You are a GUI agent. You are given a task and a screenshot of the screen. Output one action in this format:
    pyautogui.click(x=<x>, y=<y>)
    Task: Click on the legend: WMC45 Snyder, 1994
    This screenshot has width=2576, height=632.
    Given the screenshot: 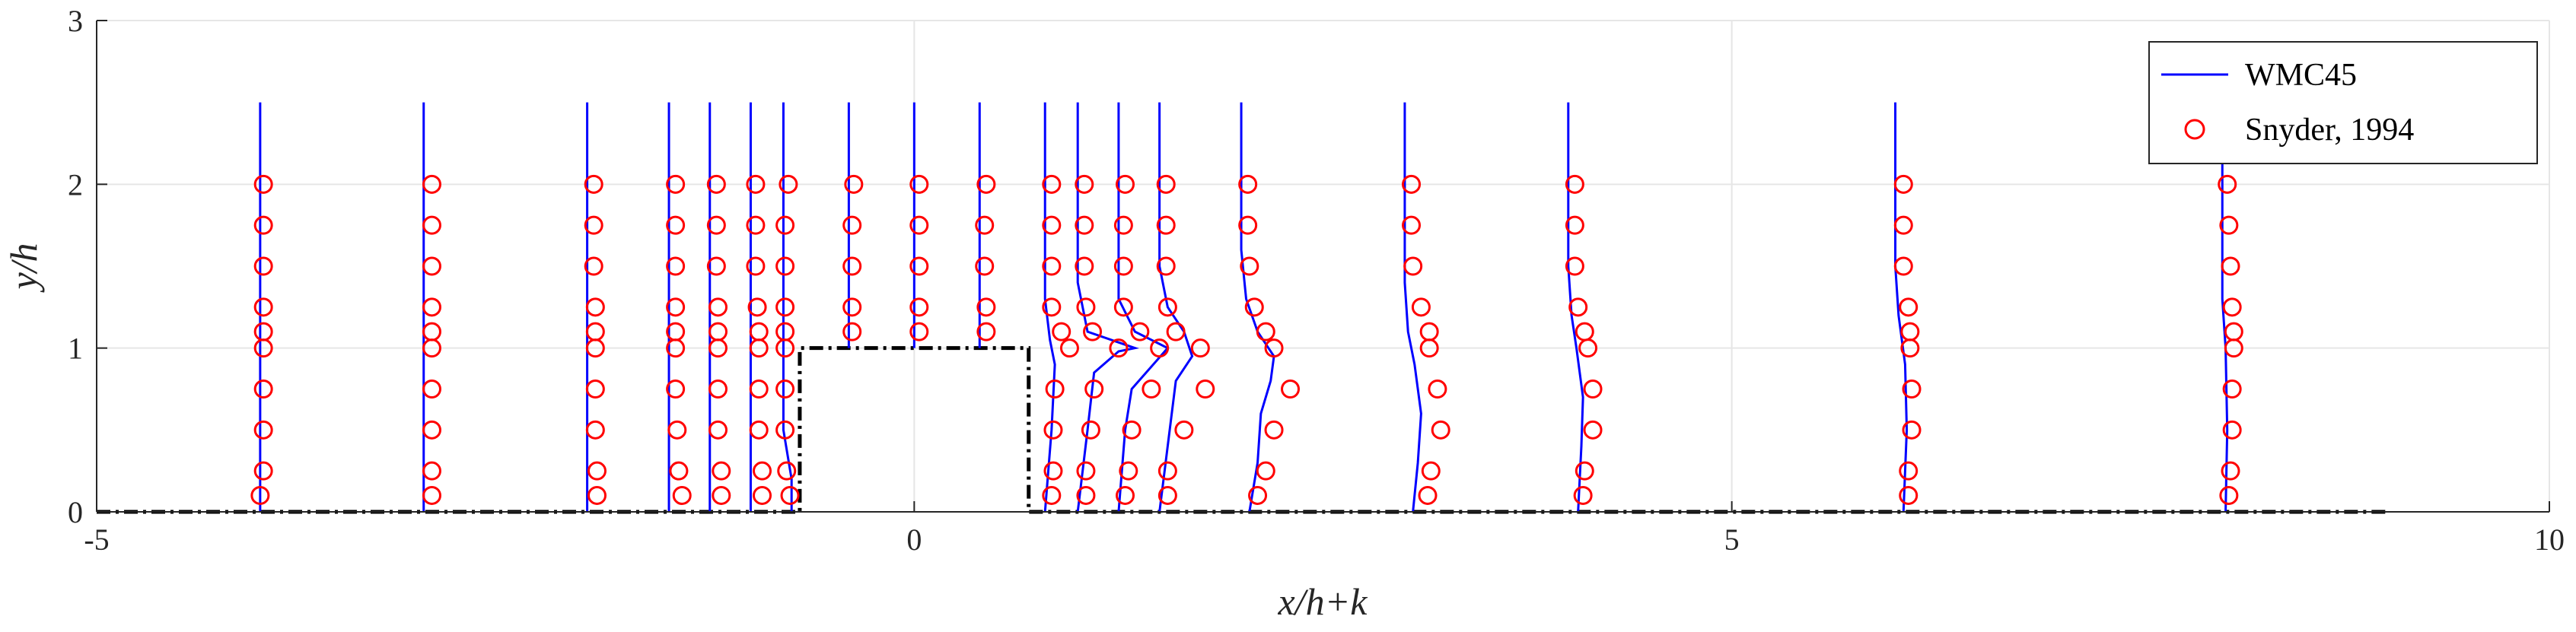 What is the action you would take?
    pyautogui.click(x=2343, y=102)
    